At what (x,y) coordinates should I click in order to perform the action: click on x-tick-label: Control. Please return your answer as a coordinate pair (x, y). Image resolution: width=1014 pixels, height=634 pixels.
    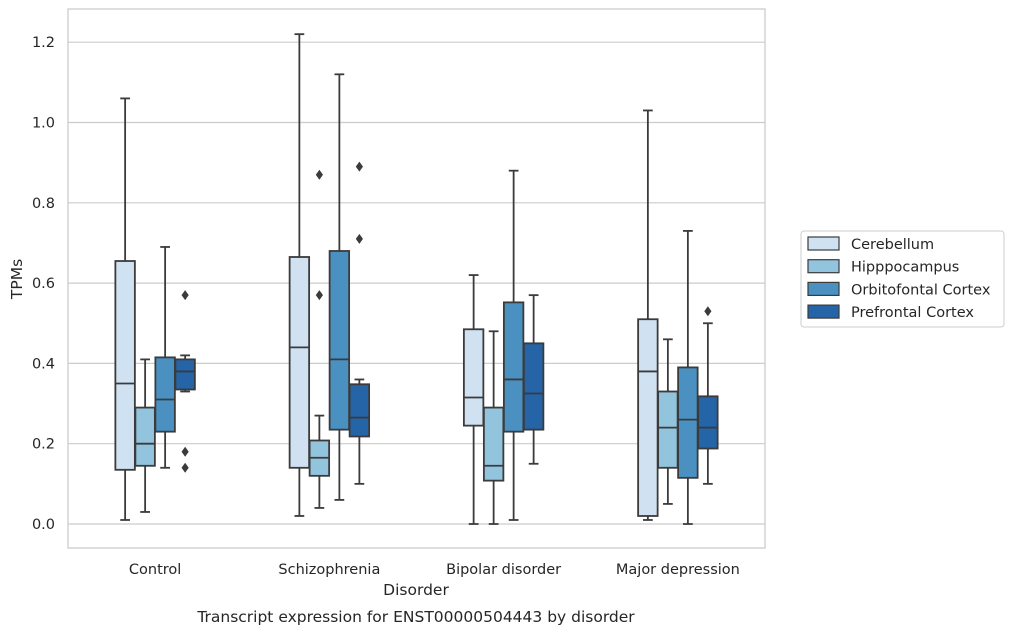
    Looking at the image, I should click on (155, 570).